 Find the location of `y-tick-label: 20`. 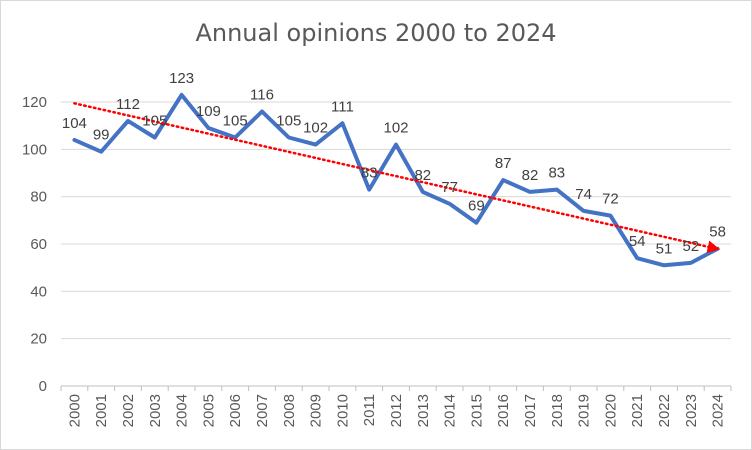

y-tick-label: 20 is located at coordinates (38, 339).